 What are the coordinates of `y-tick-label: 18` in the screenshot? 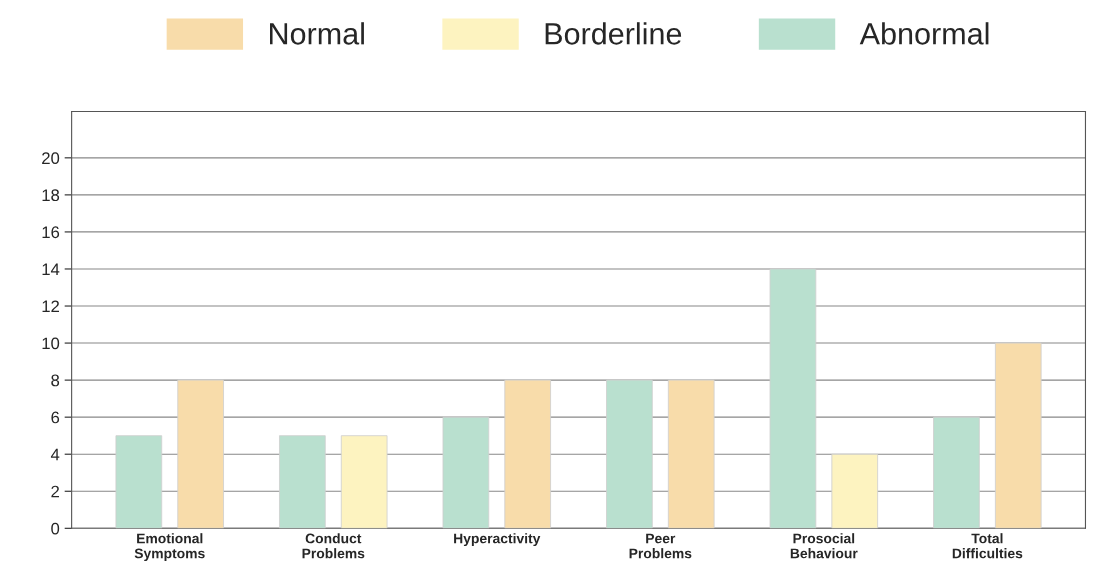 It's located at (51, 195).